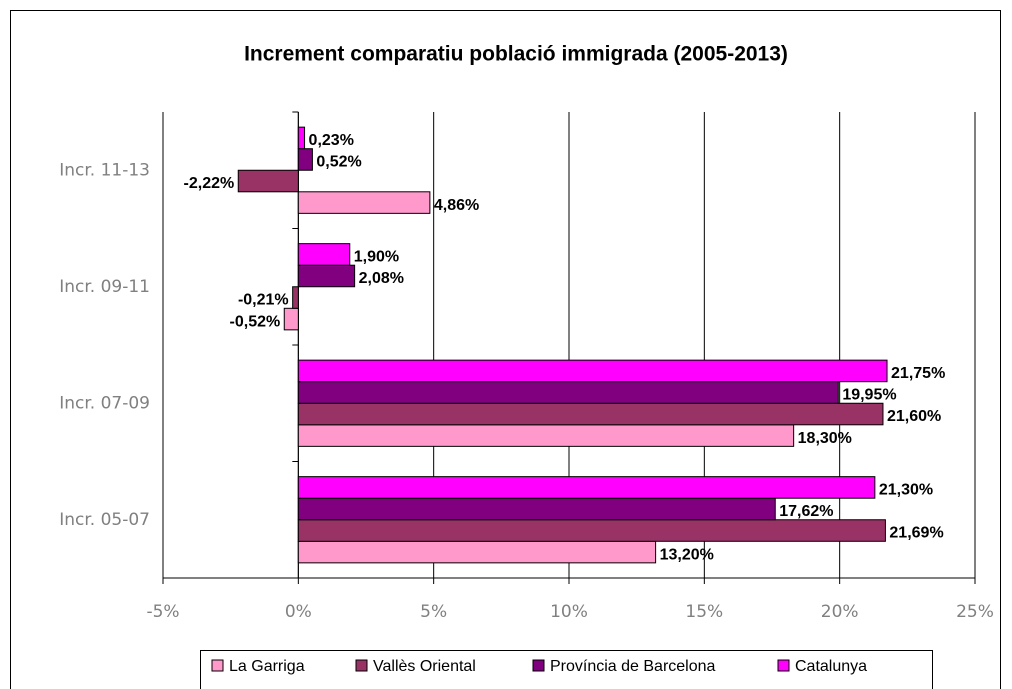  Describe the element at coordinates (831, 666) in the screenshot. I see `legend-label: Catalunya` at that location.